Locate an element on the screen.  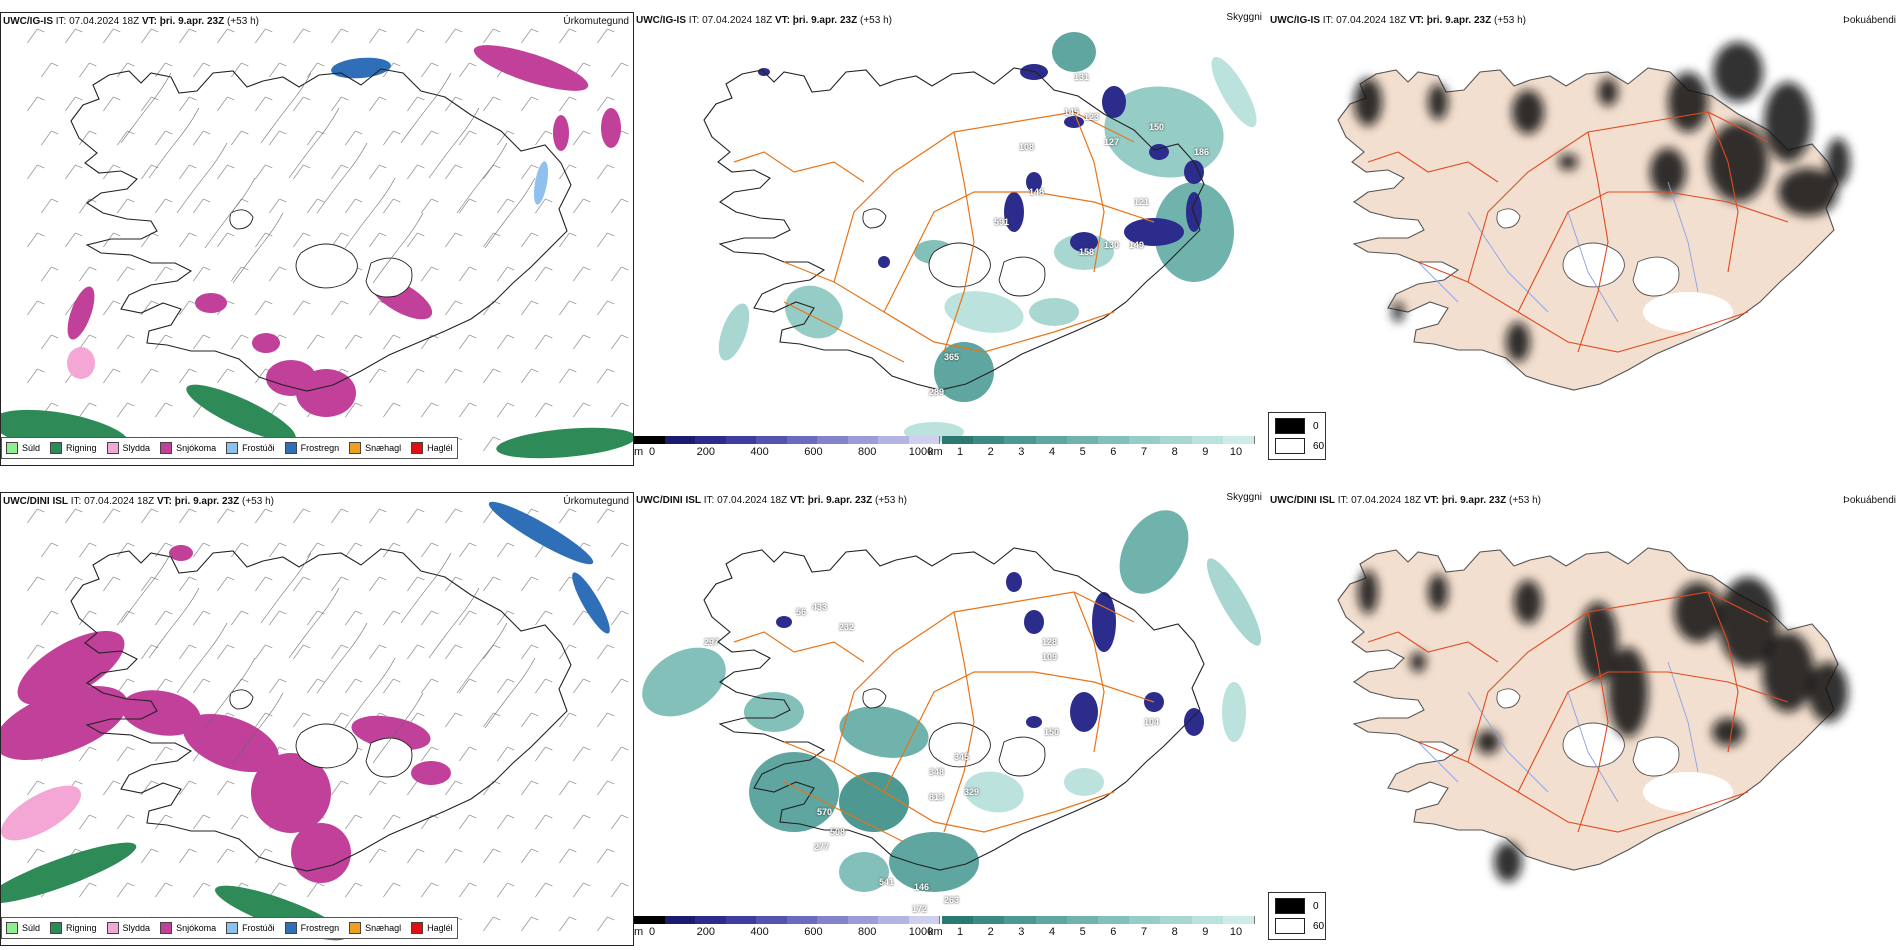
fog-legend-black-swatch is located at coordinates (1290, 906).